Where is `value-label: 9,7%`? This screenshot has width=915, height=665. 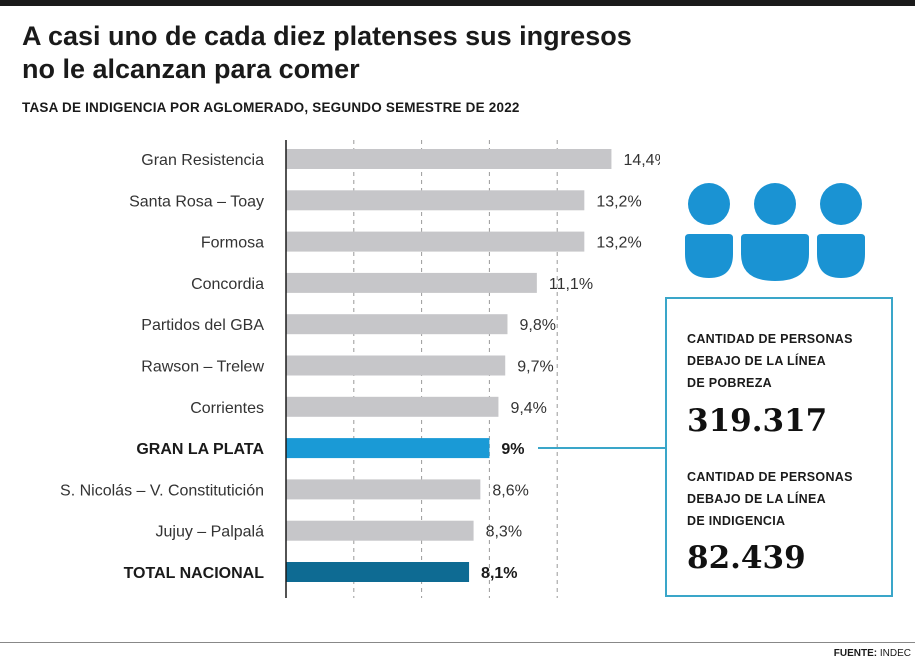 value-label: 9,7% is located at coordinates (535, 367).